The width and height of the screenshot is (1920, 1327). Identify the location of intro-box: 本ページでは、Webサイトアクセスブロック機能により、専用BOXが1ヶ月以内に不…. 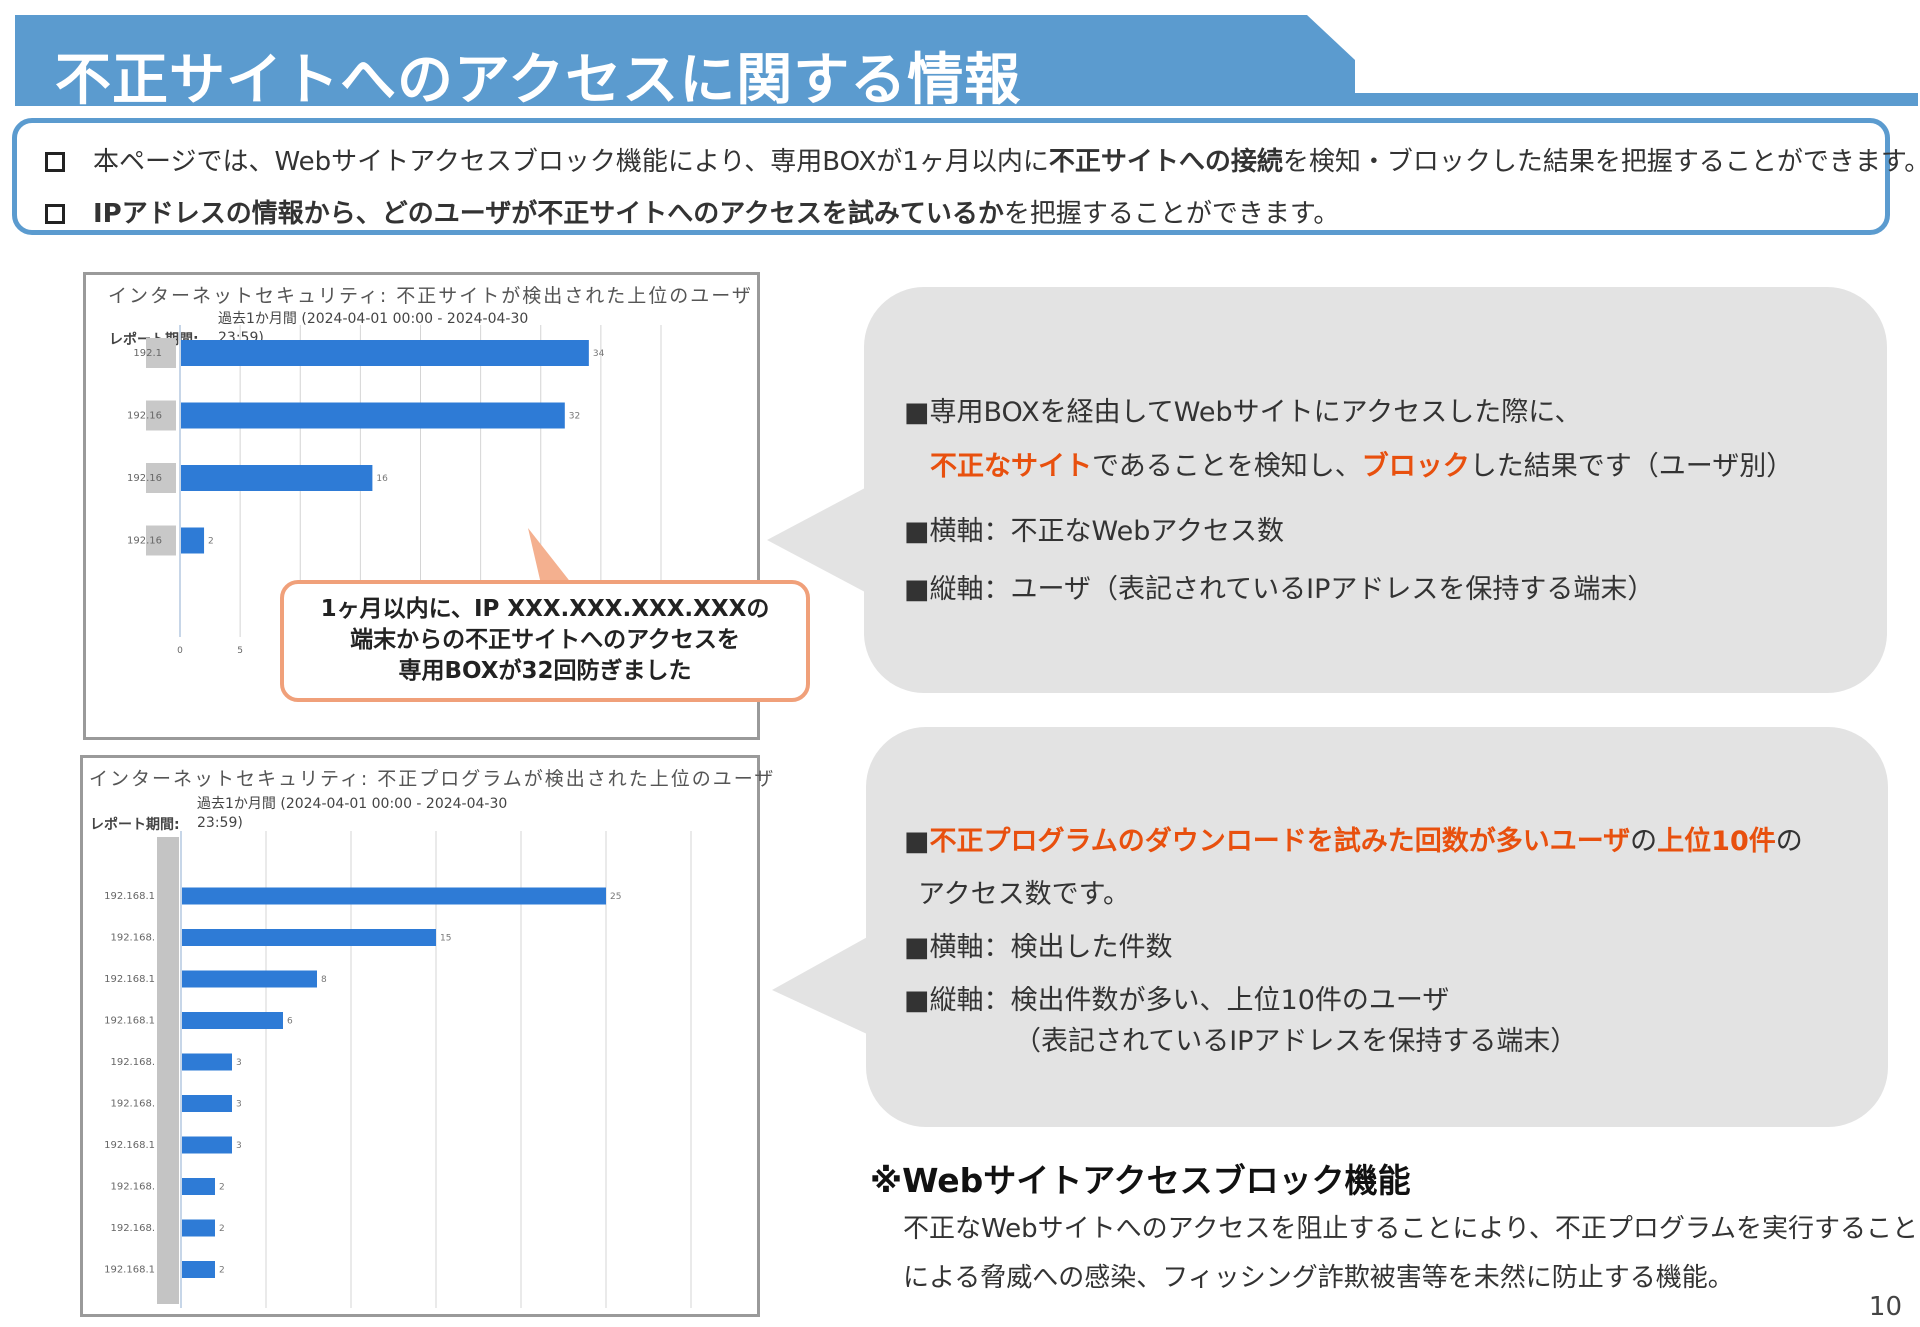
(966, 176).